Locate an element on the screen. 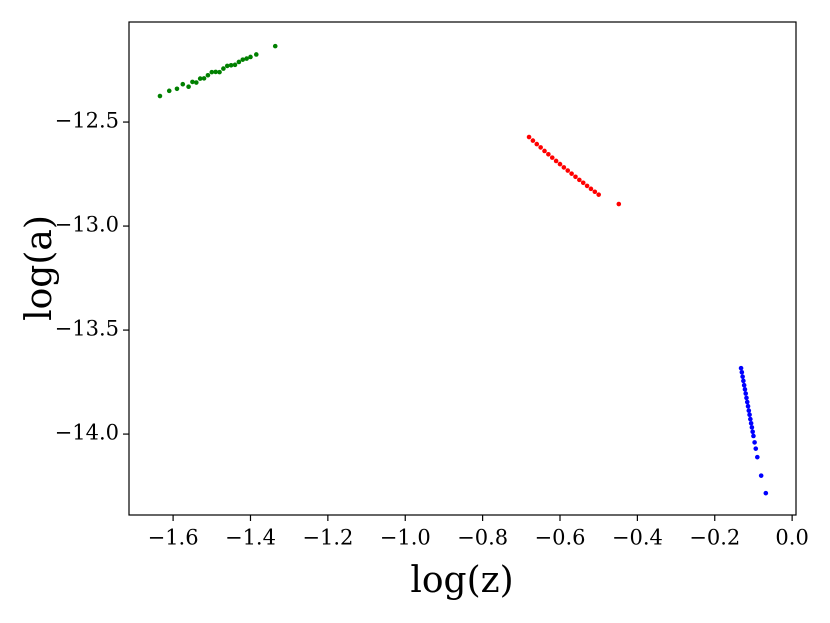  x-tick-label: 0.0 is located at coordinates (791, 538).